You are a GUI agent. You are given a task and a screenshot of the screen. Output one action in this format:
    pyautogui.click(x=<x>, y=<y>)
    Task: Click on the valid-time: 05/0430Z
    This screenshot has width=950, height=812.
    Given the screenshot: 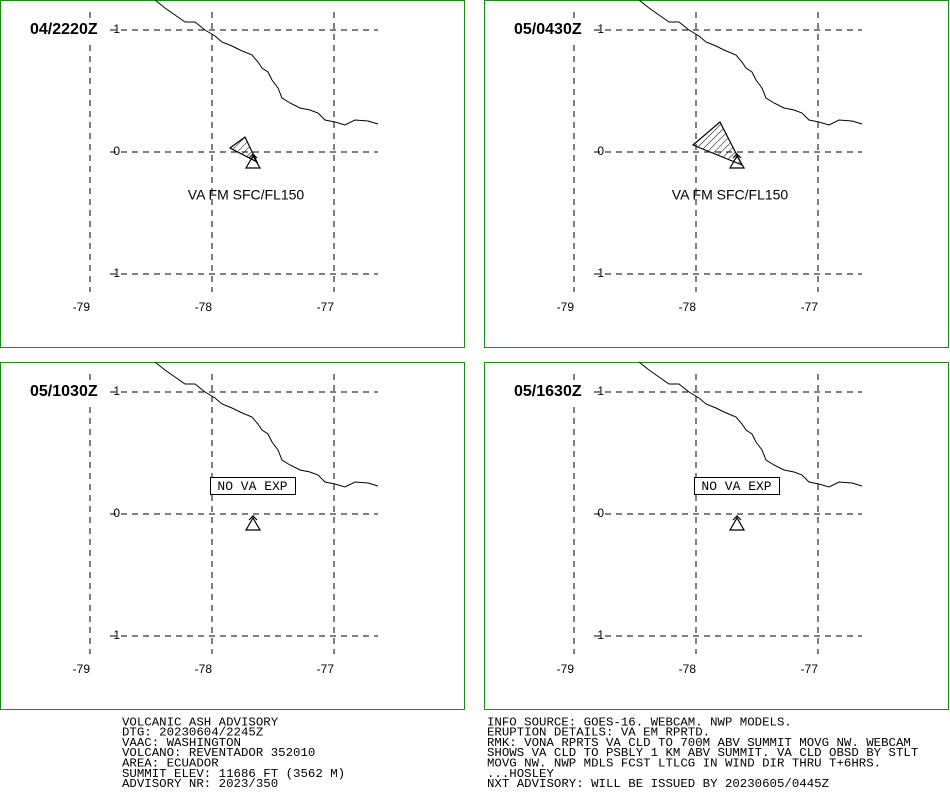 What is the action you would take?
    pyautogui.click(x=548, y=29)
    